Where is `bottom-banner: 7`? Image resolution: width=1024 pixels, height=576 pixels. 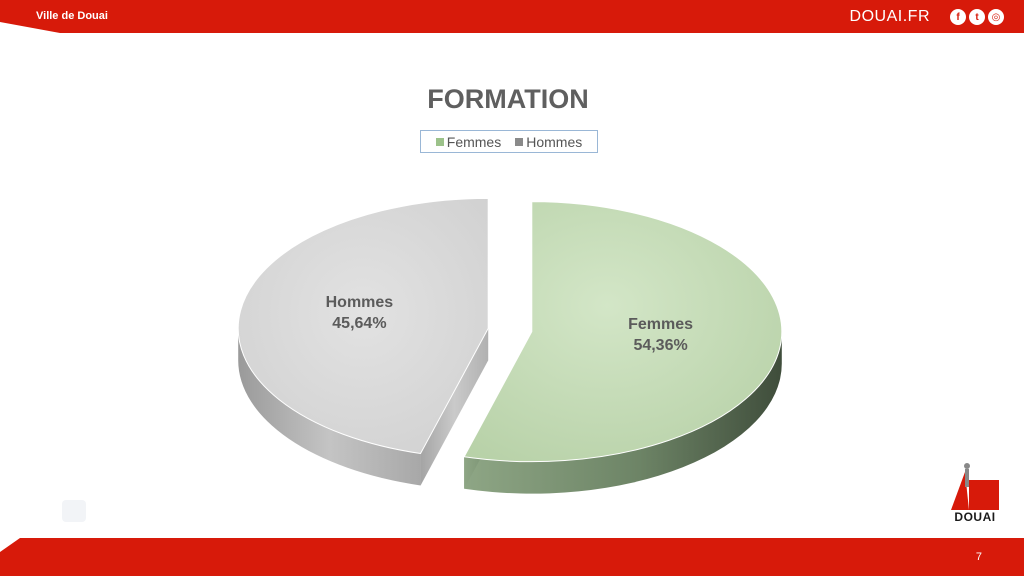 bottom-banner: 7 is located at coordinates (512, 557).